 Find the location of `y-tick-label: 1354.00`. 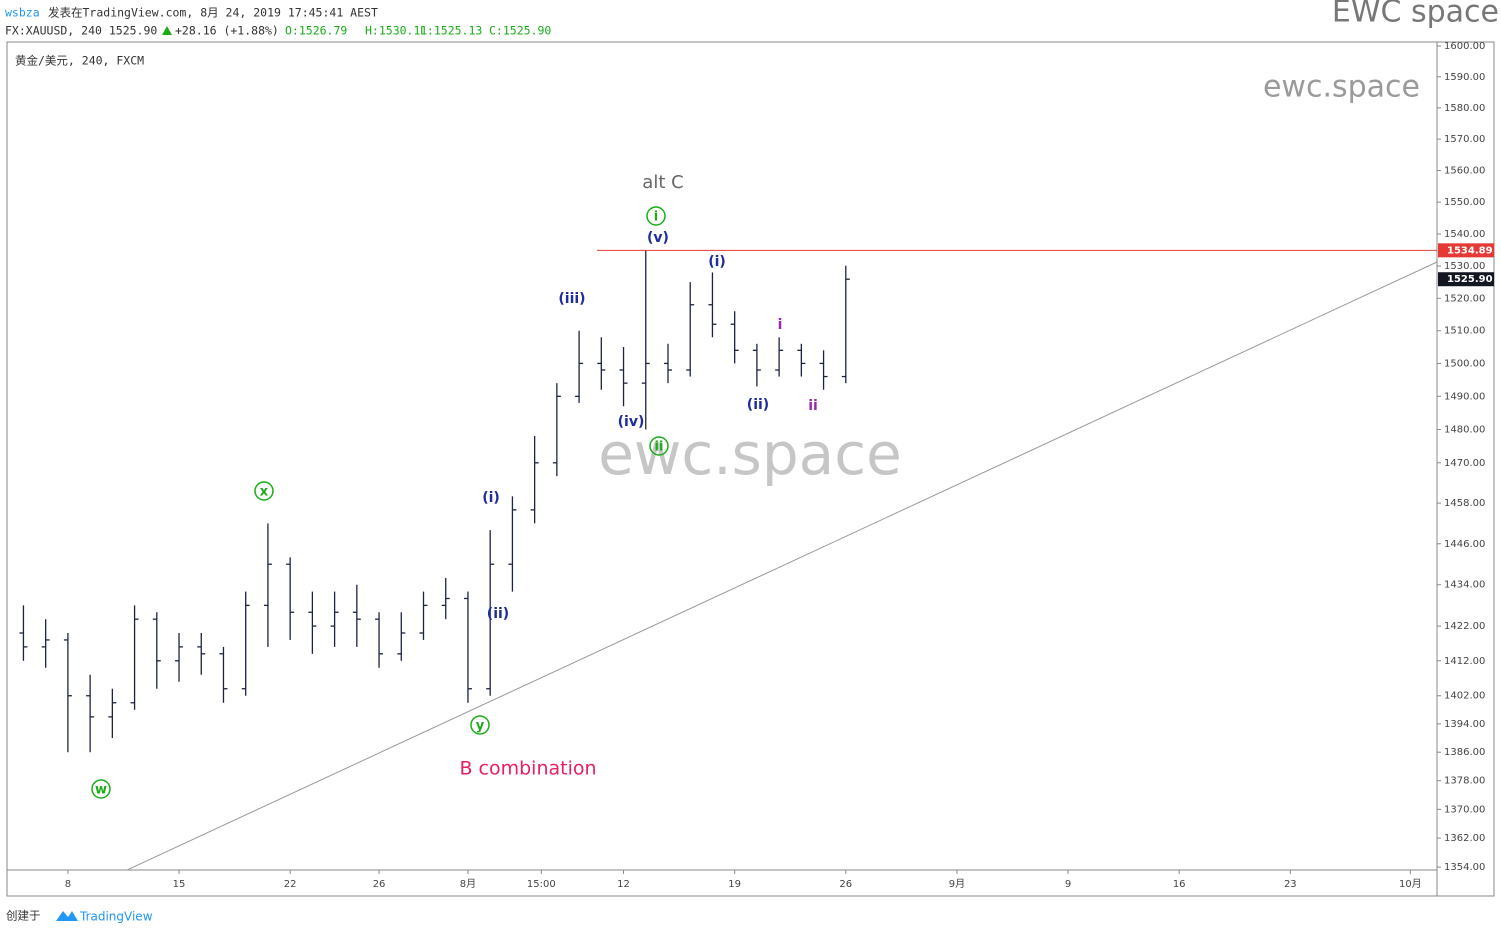

y-tick-label: 1354.00 is located at coordinates (1464, 867).